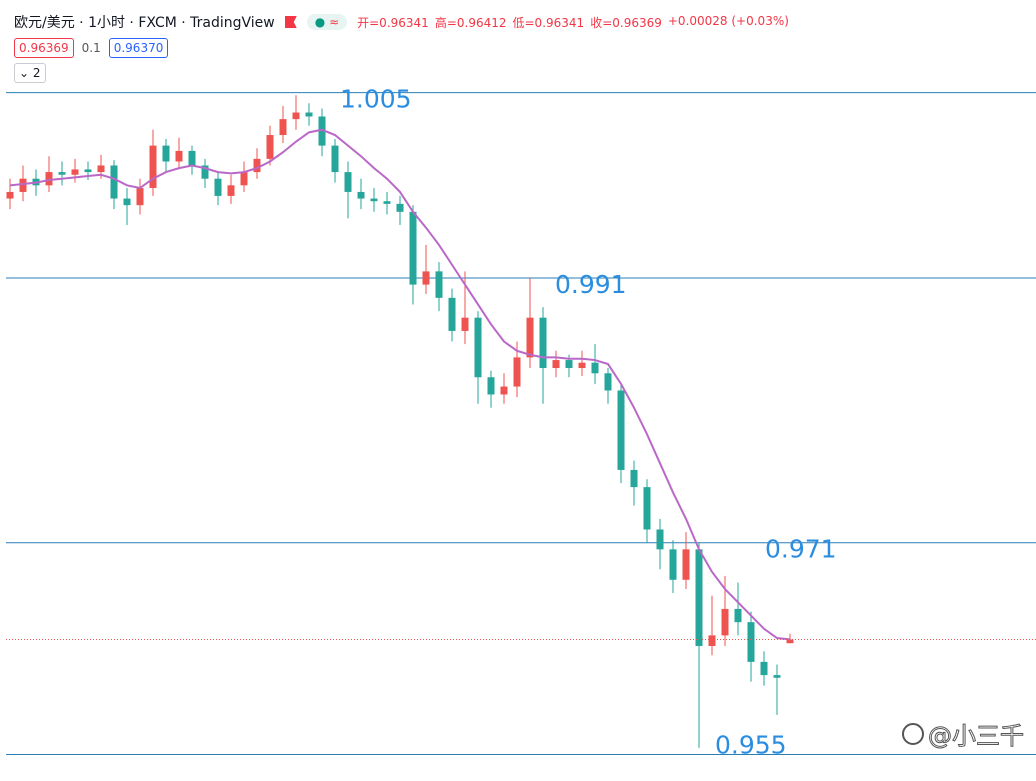  I want to click on spread: 0.1, so click(91, 48).